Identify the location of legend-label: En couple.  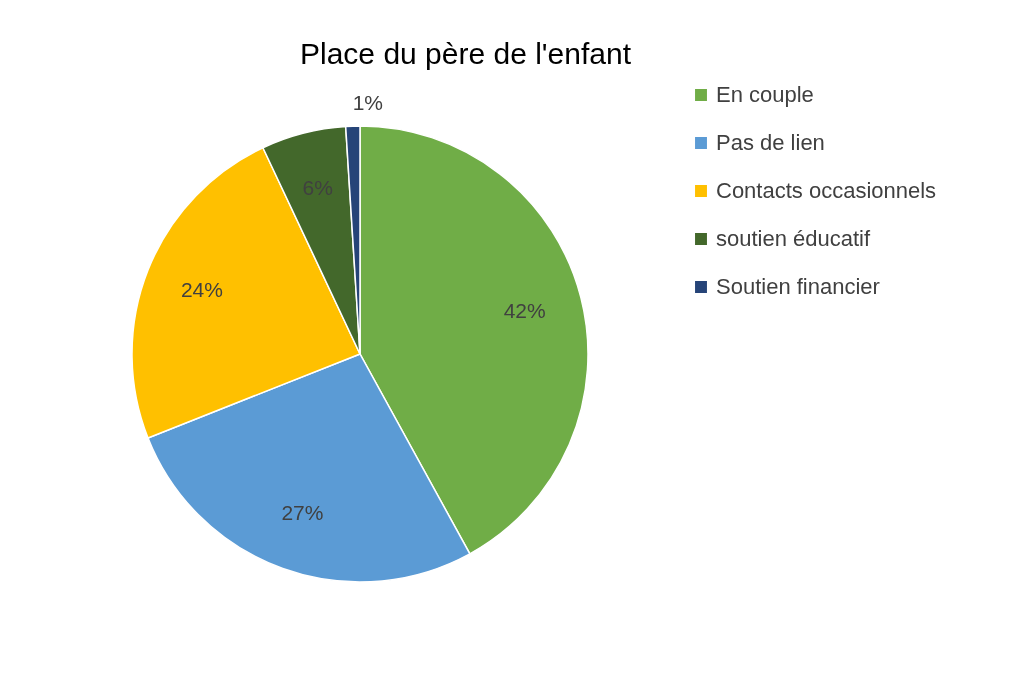
(765, 94).